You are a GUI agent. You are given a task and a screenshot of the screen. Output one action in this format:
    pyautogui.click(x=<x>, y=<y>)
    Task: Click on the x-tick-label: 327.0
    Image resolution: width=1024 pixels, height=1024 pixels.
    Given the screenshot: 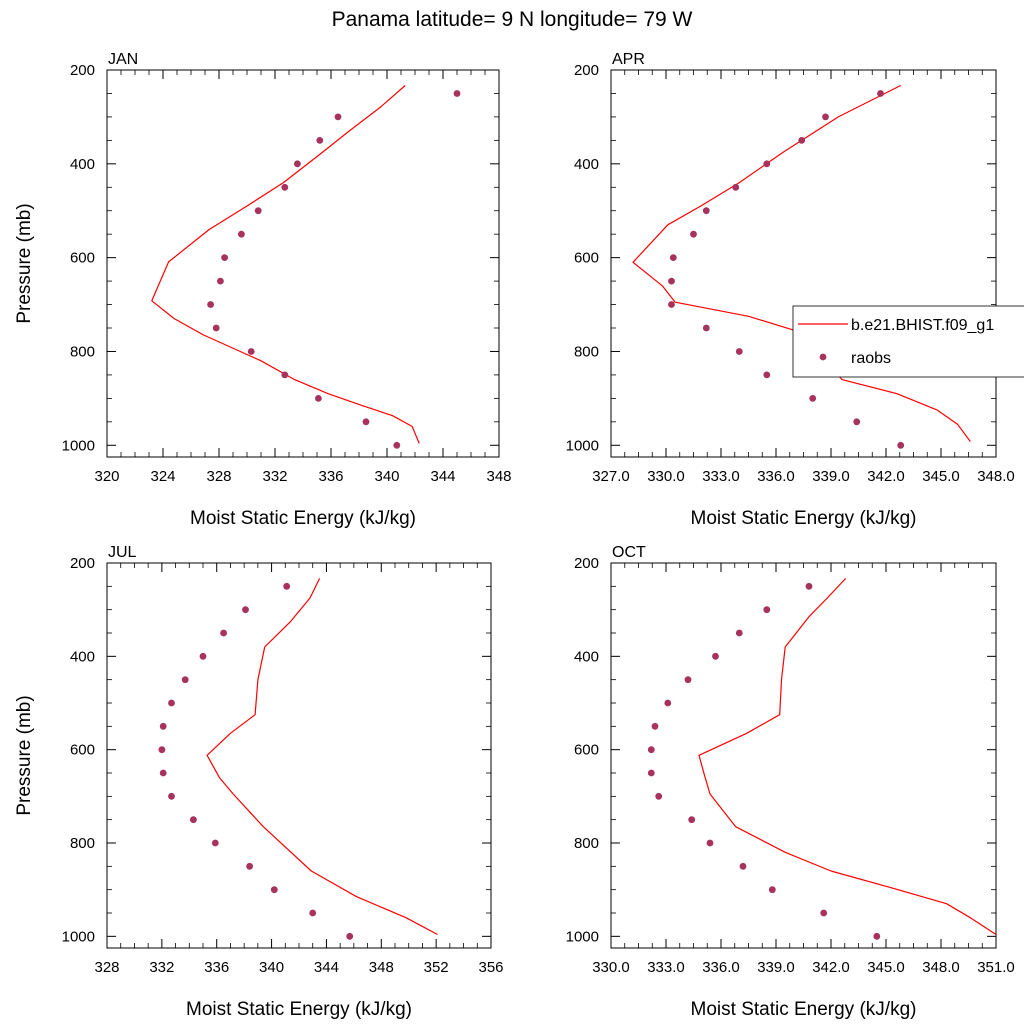 What is the action you would take?
    pyautogui.click(x=611, y=476)
    